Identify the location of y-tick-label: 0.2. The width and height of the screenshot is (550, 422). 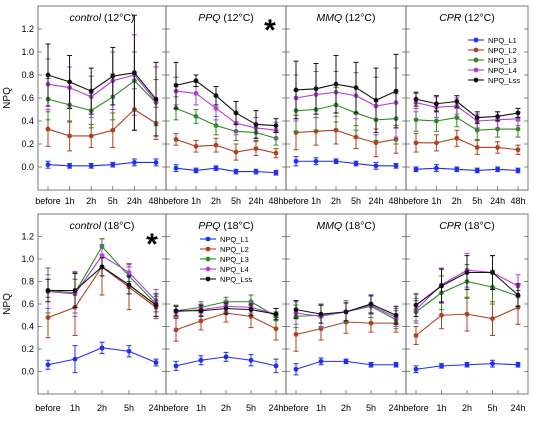
(27, 349).